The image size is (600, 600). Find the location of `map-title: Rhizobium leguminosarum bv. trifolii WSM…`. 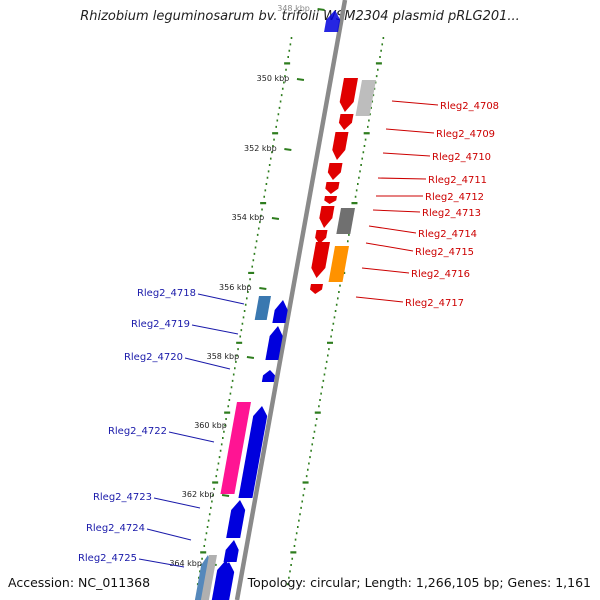

map-title: Rhizobium leguminosarum bv. trifolii WSM… is located at coordinates (300, 16).